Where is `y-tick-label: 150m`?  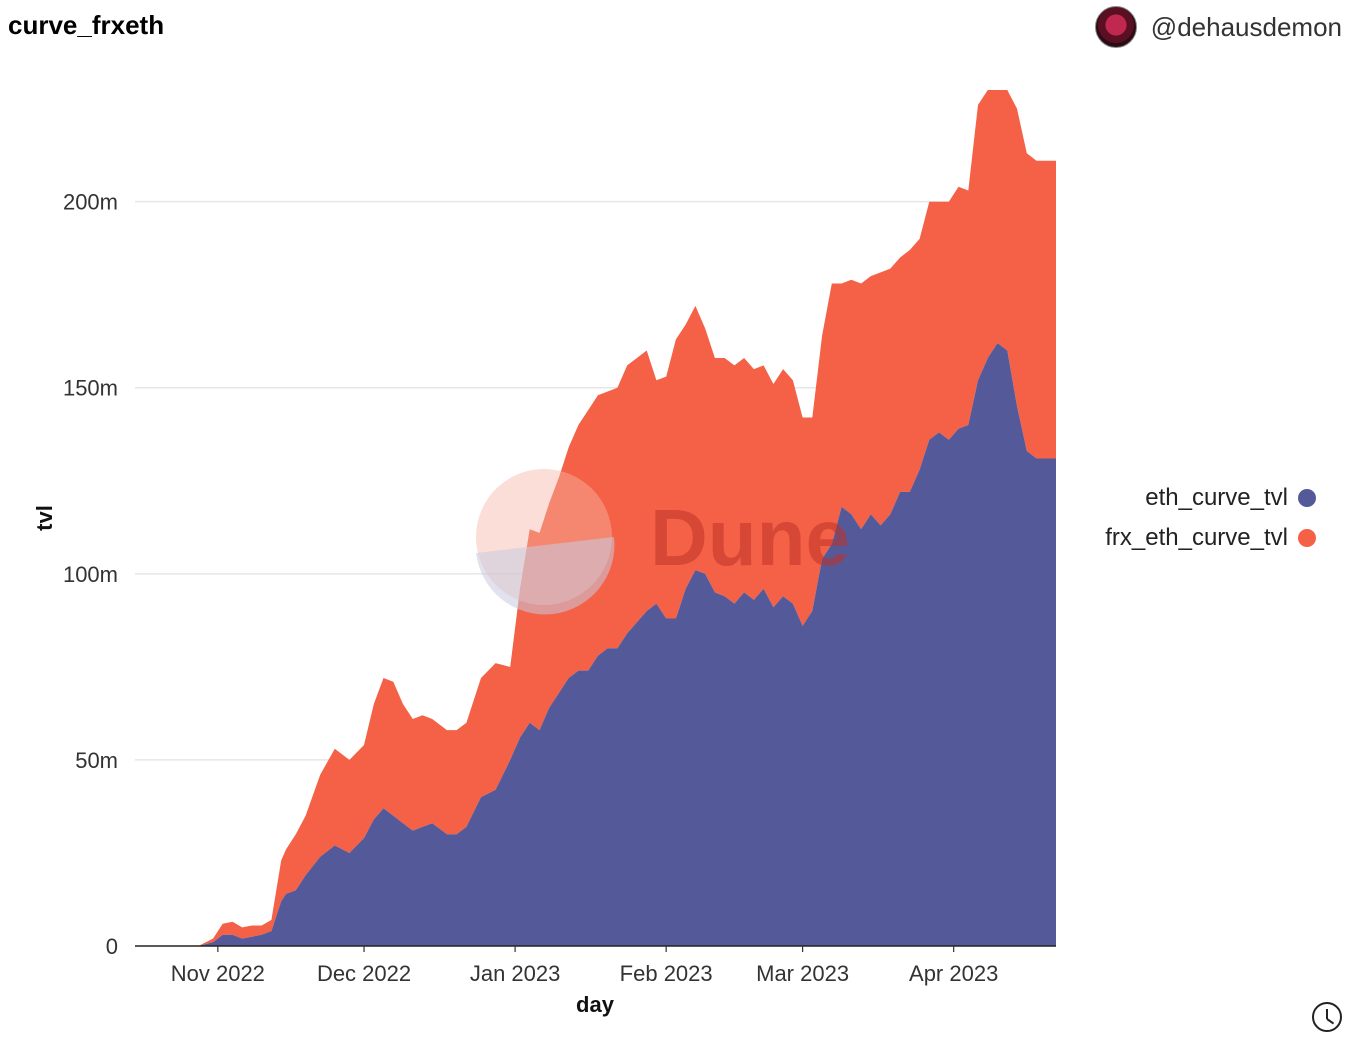 y-tick-label: 150m is located at coordinates (90, 388).